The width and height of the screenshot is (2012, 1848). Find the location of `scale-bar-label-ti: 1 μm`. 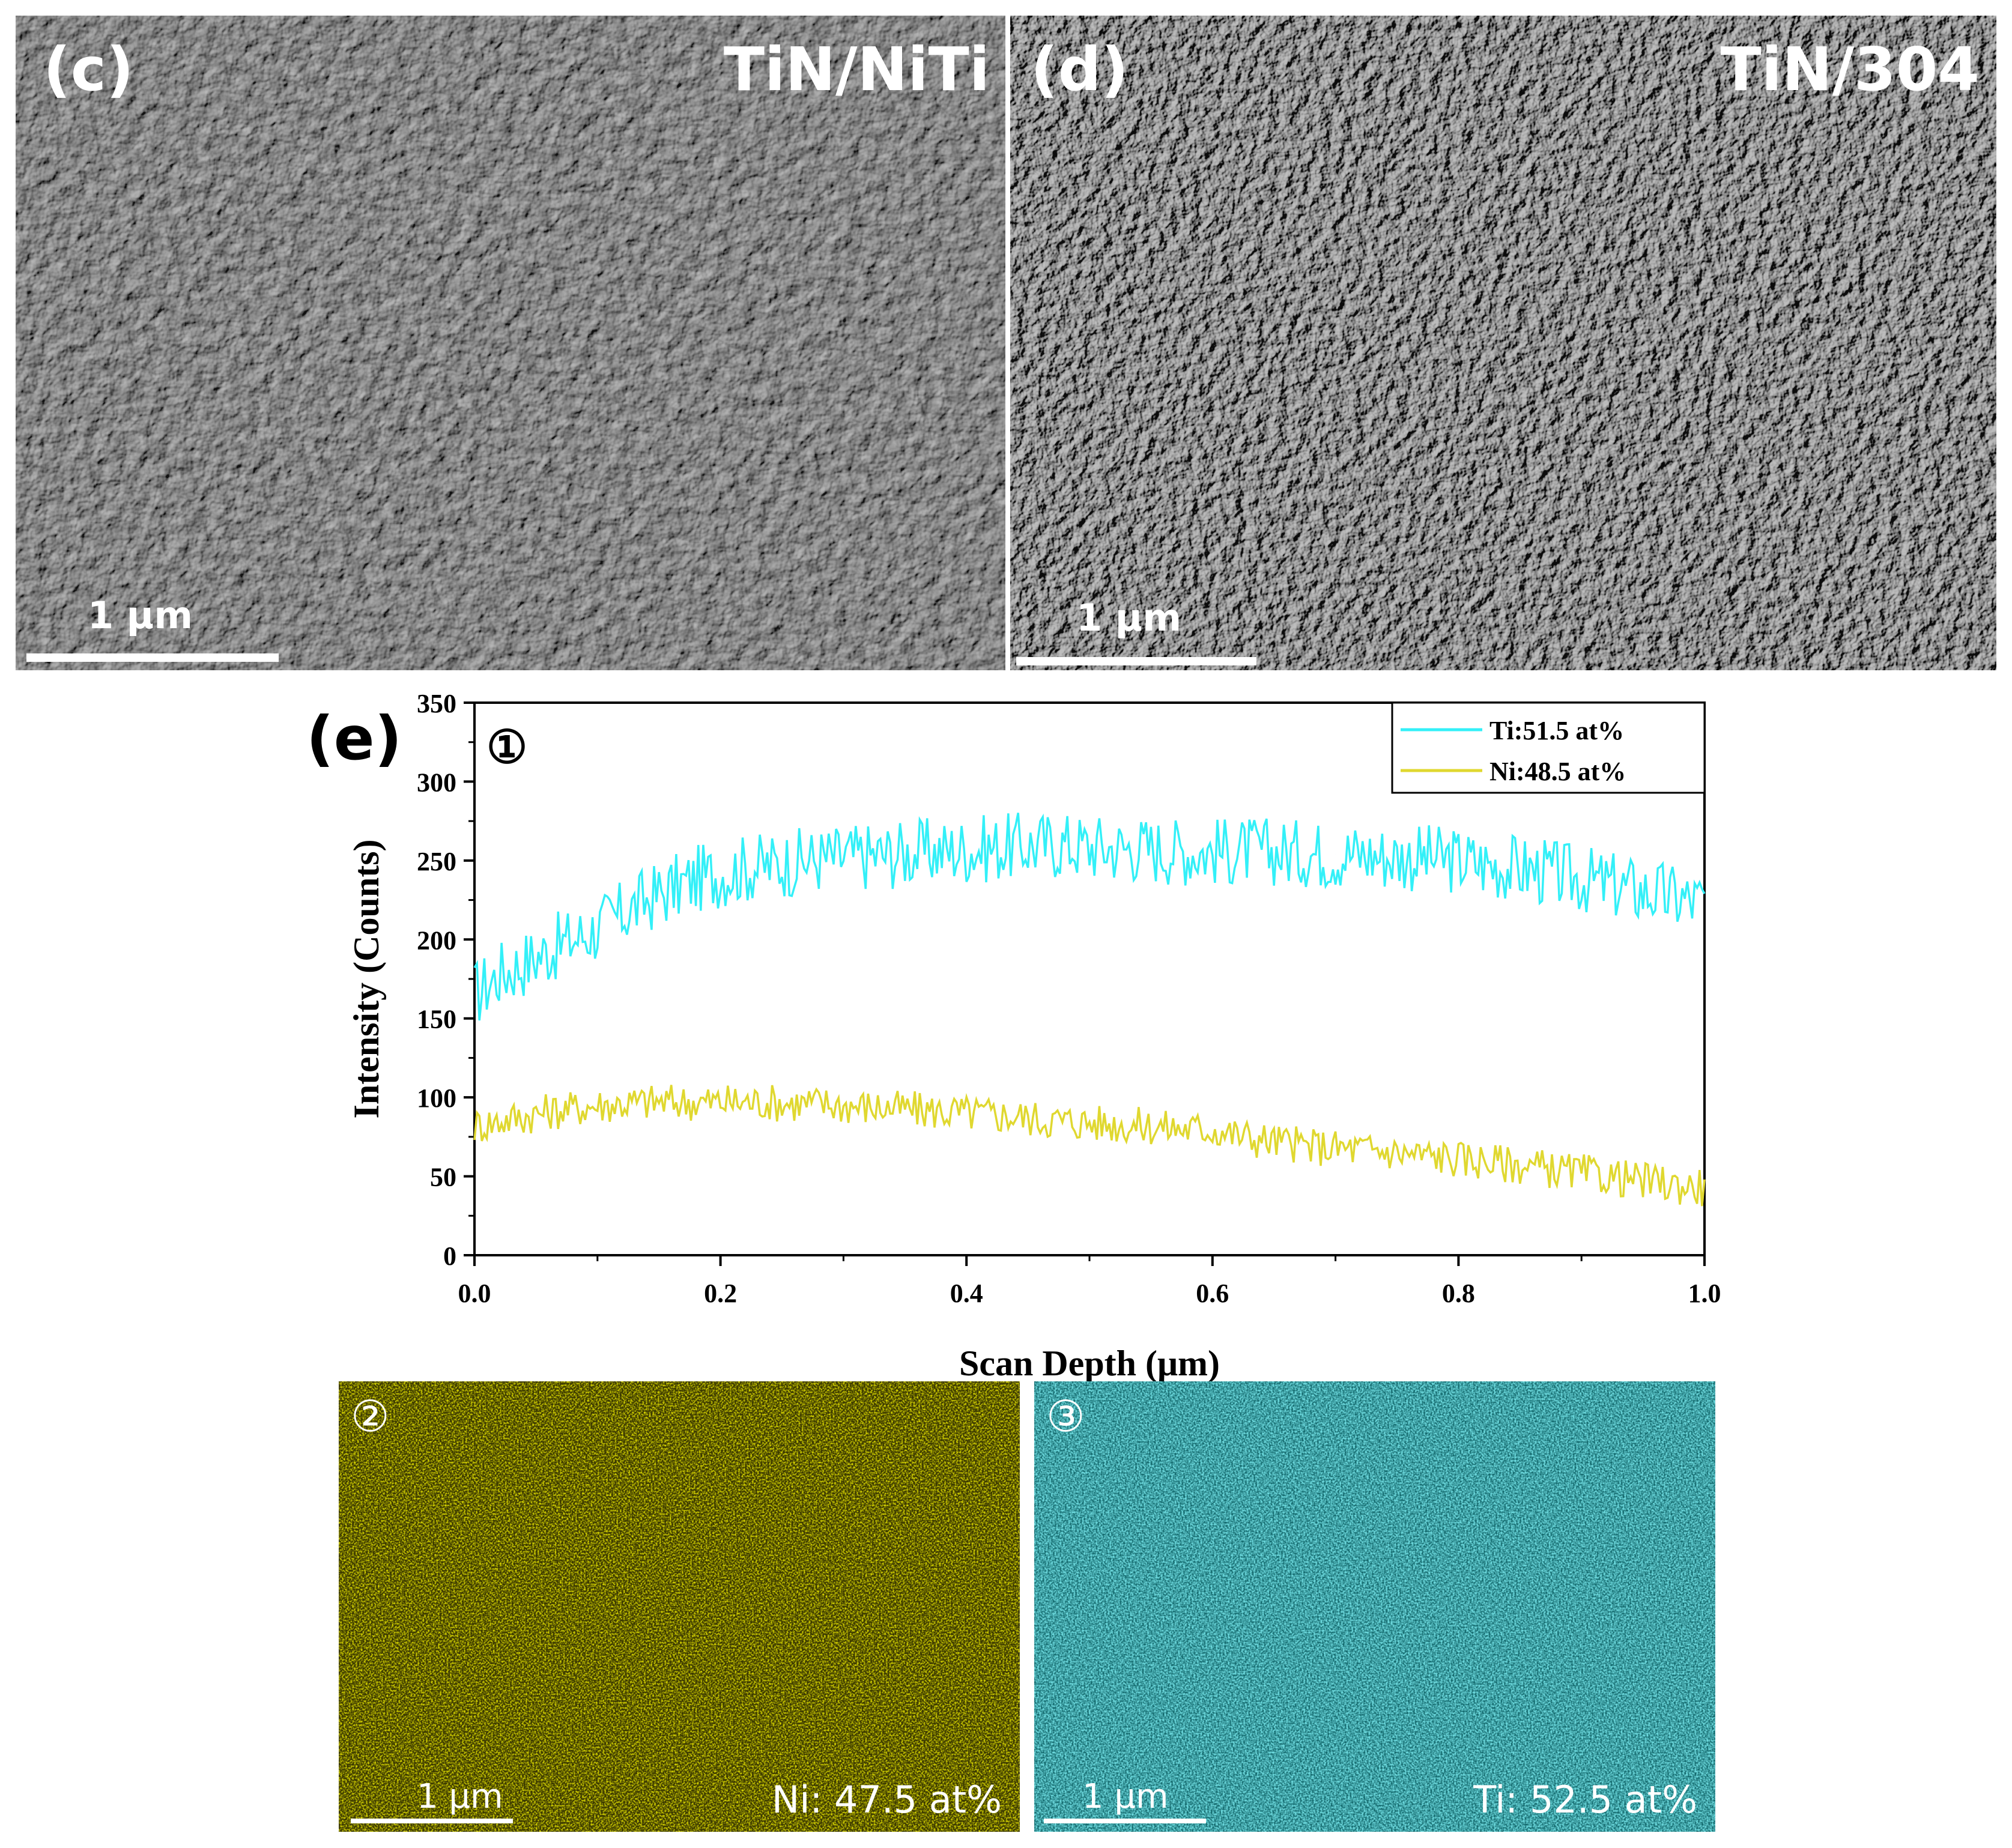

scale-bar-label-ti: 1 μm is located at coordinates (1125, 1797).